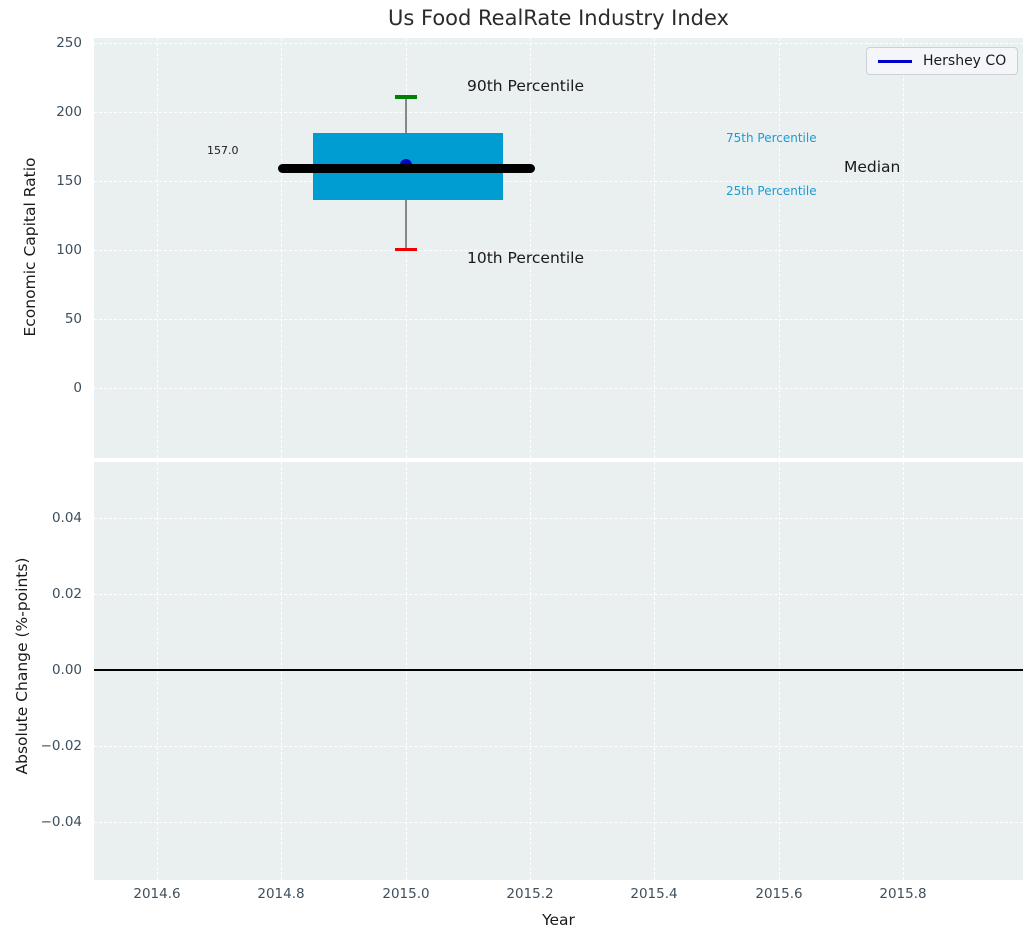 This screenshot has width=1034, height=942. I want to click on ytick-label: 50, so click(73, 319).